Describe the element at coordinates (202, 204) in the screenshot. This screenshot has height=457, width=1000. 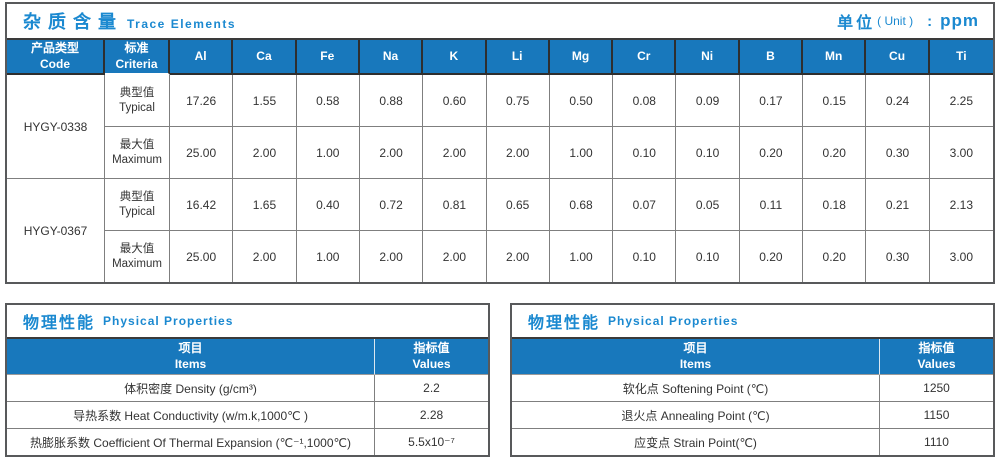
I see `value-cell: 16.42` at that location.